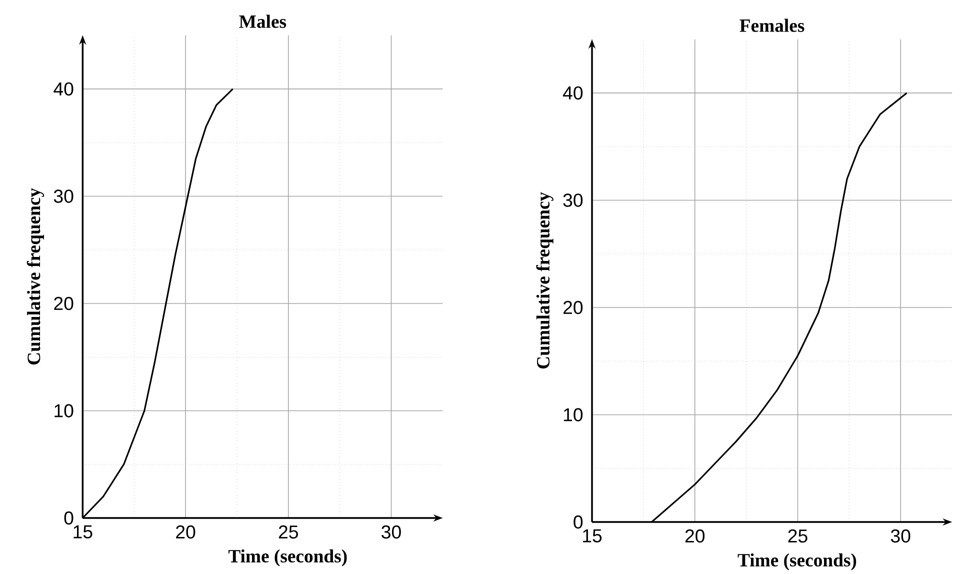 This screenshot has height=574, width=973. Describe the element at coordinates (262, 21) in the screenshot. I see `chart-title: Males` at that location.